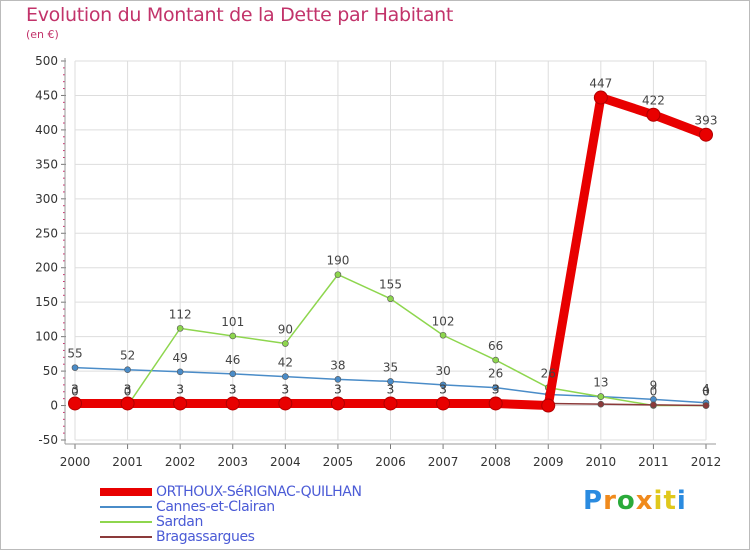 The width and height of the screenshot is (750, 550). I want to click on data-label-sardan: 112, so click(180, 314).